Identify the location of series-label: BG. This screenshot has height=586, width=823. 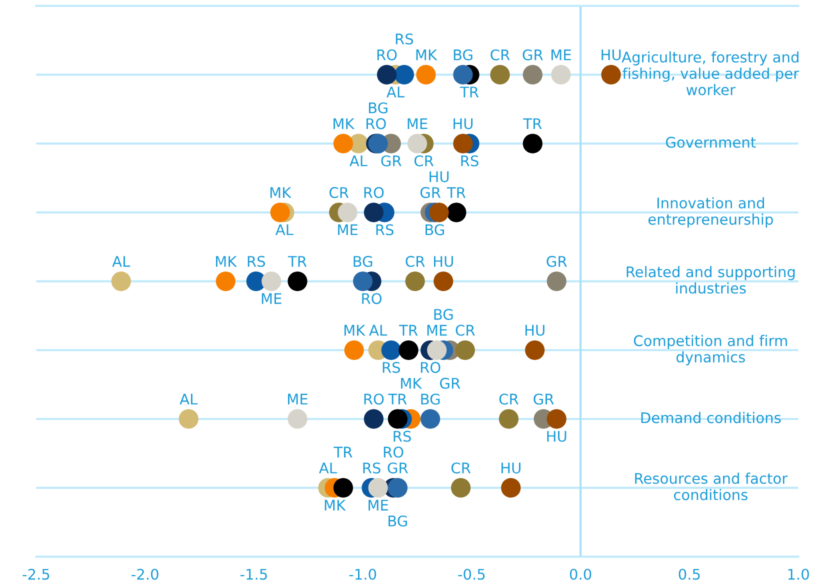
(435, 230).